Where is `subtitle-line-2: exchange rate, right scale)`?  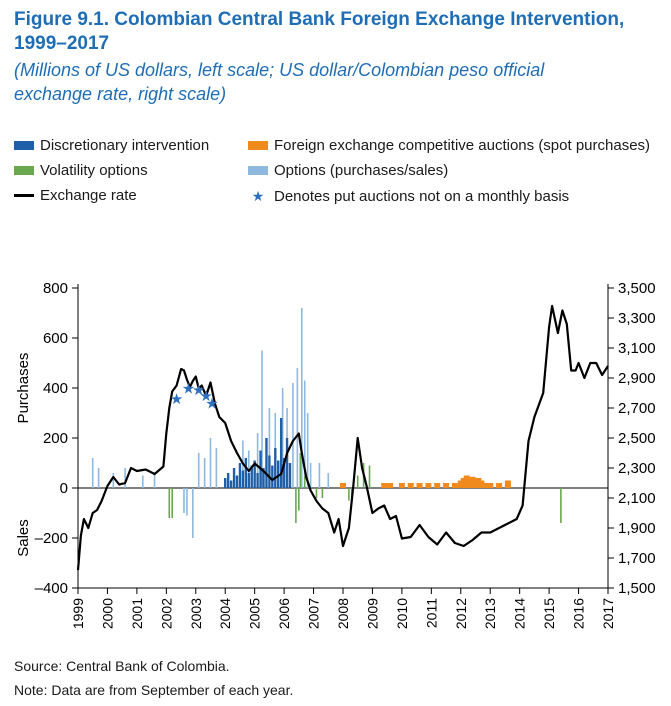
subtitle-line-2: exchange rate, right scale) is located at coordinates (120, 94).